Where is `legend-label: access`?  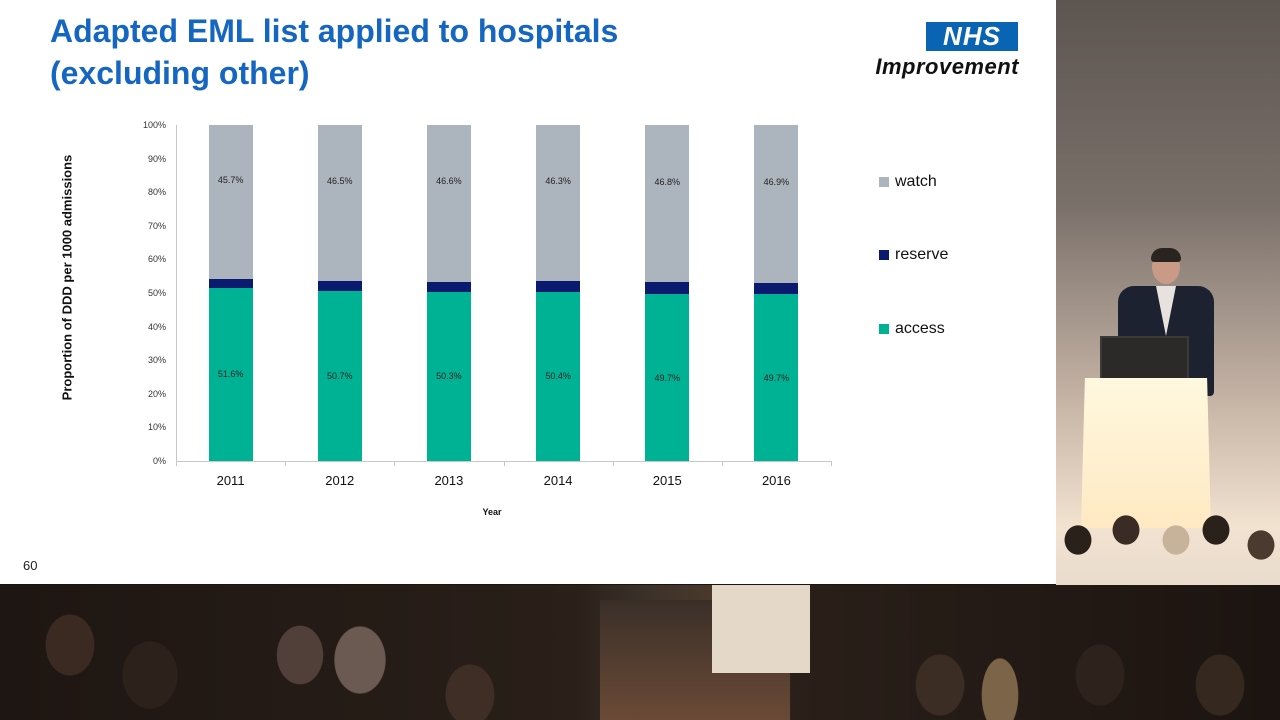
legend-label: access is located at coordinates (920, 328).